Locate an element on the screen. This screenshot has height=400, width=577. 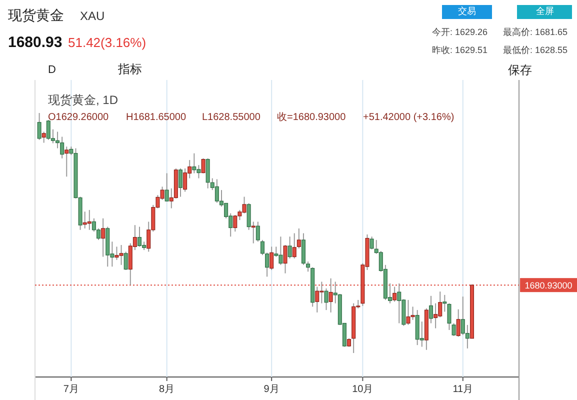
text: 51.42(3.16%) is located at coordinates (107, 42).